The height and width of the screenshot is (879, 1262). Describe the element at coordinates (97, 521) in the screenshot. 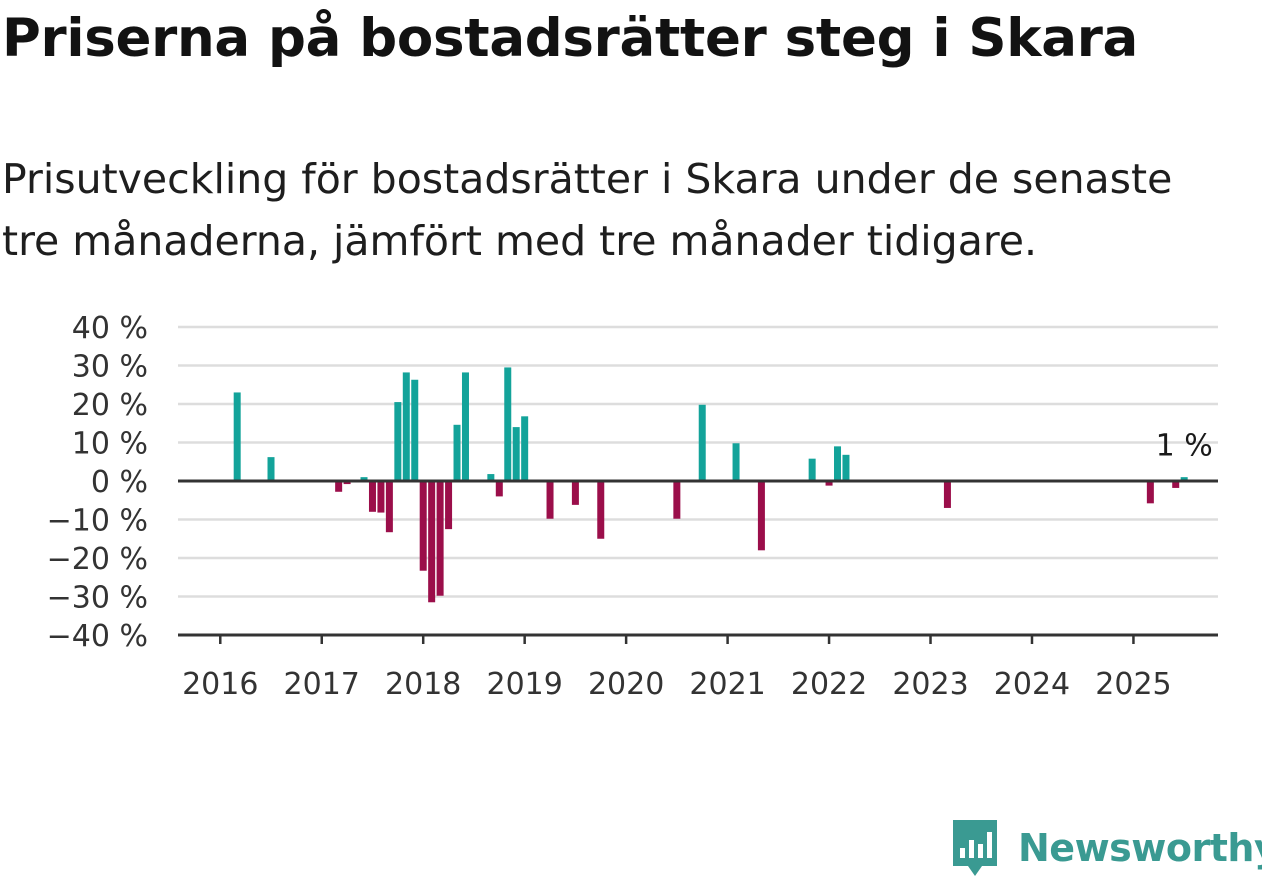

I see `y-tick-label: −10 %` at that location.